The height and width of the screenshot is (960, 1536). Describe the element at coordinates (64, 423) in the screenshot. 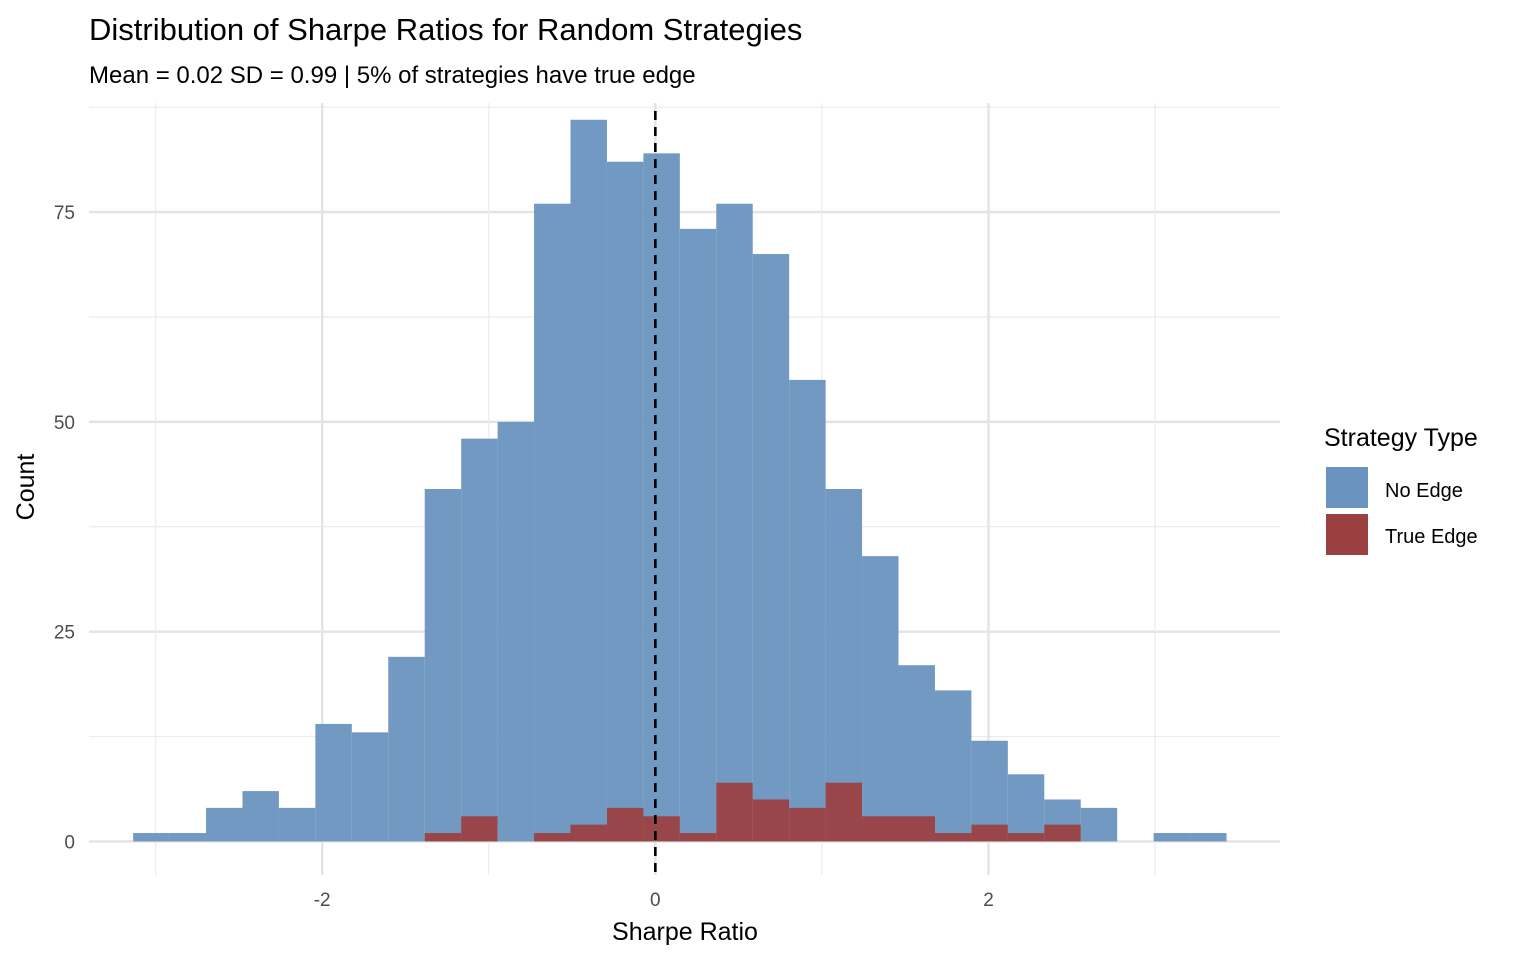

I see `y-tick-label: 50` at that location.